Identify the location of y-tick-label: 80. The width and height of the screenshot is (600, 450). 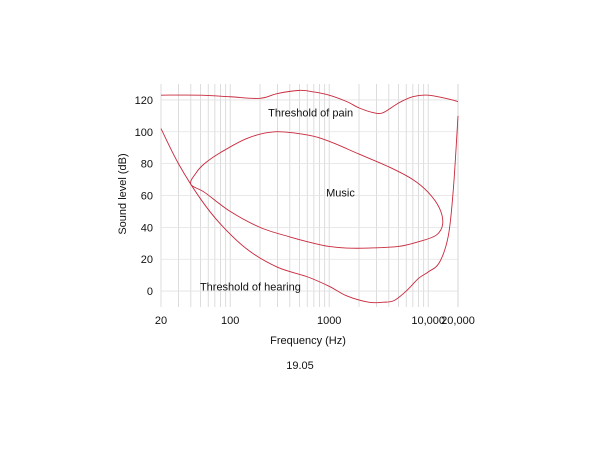
(147, 165).